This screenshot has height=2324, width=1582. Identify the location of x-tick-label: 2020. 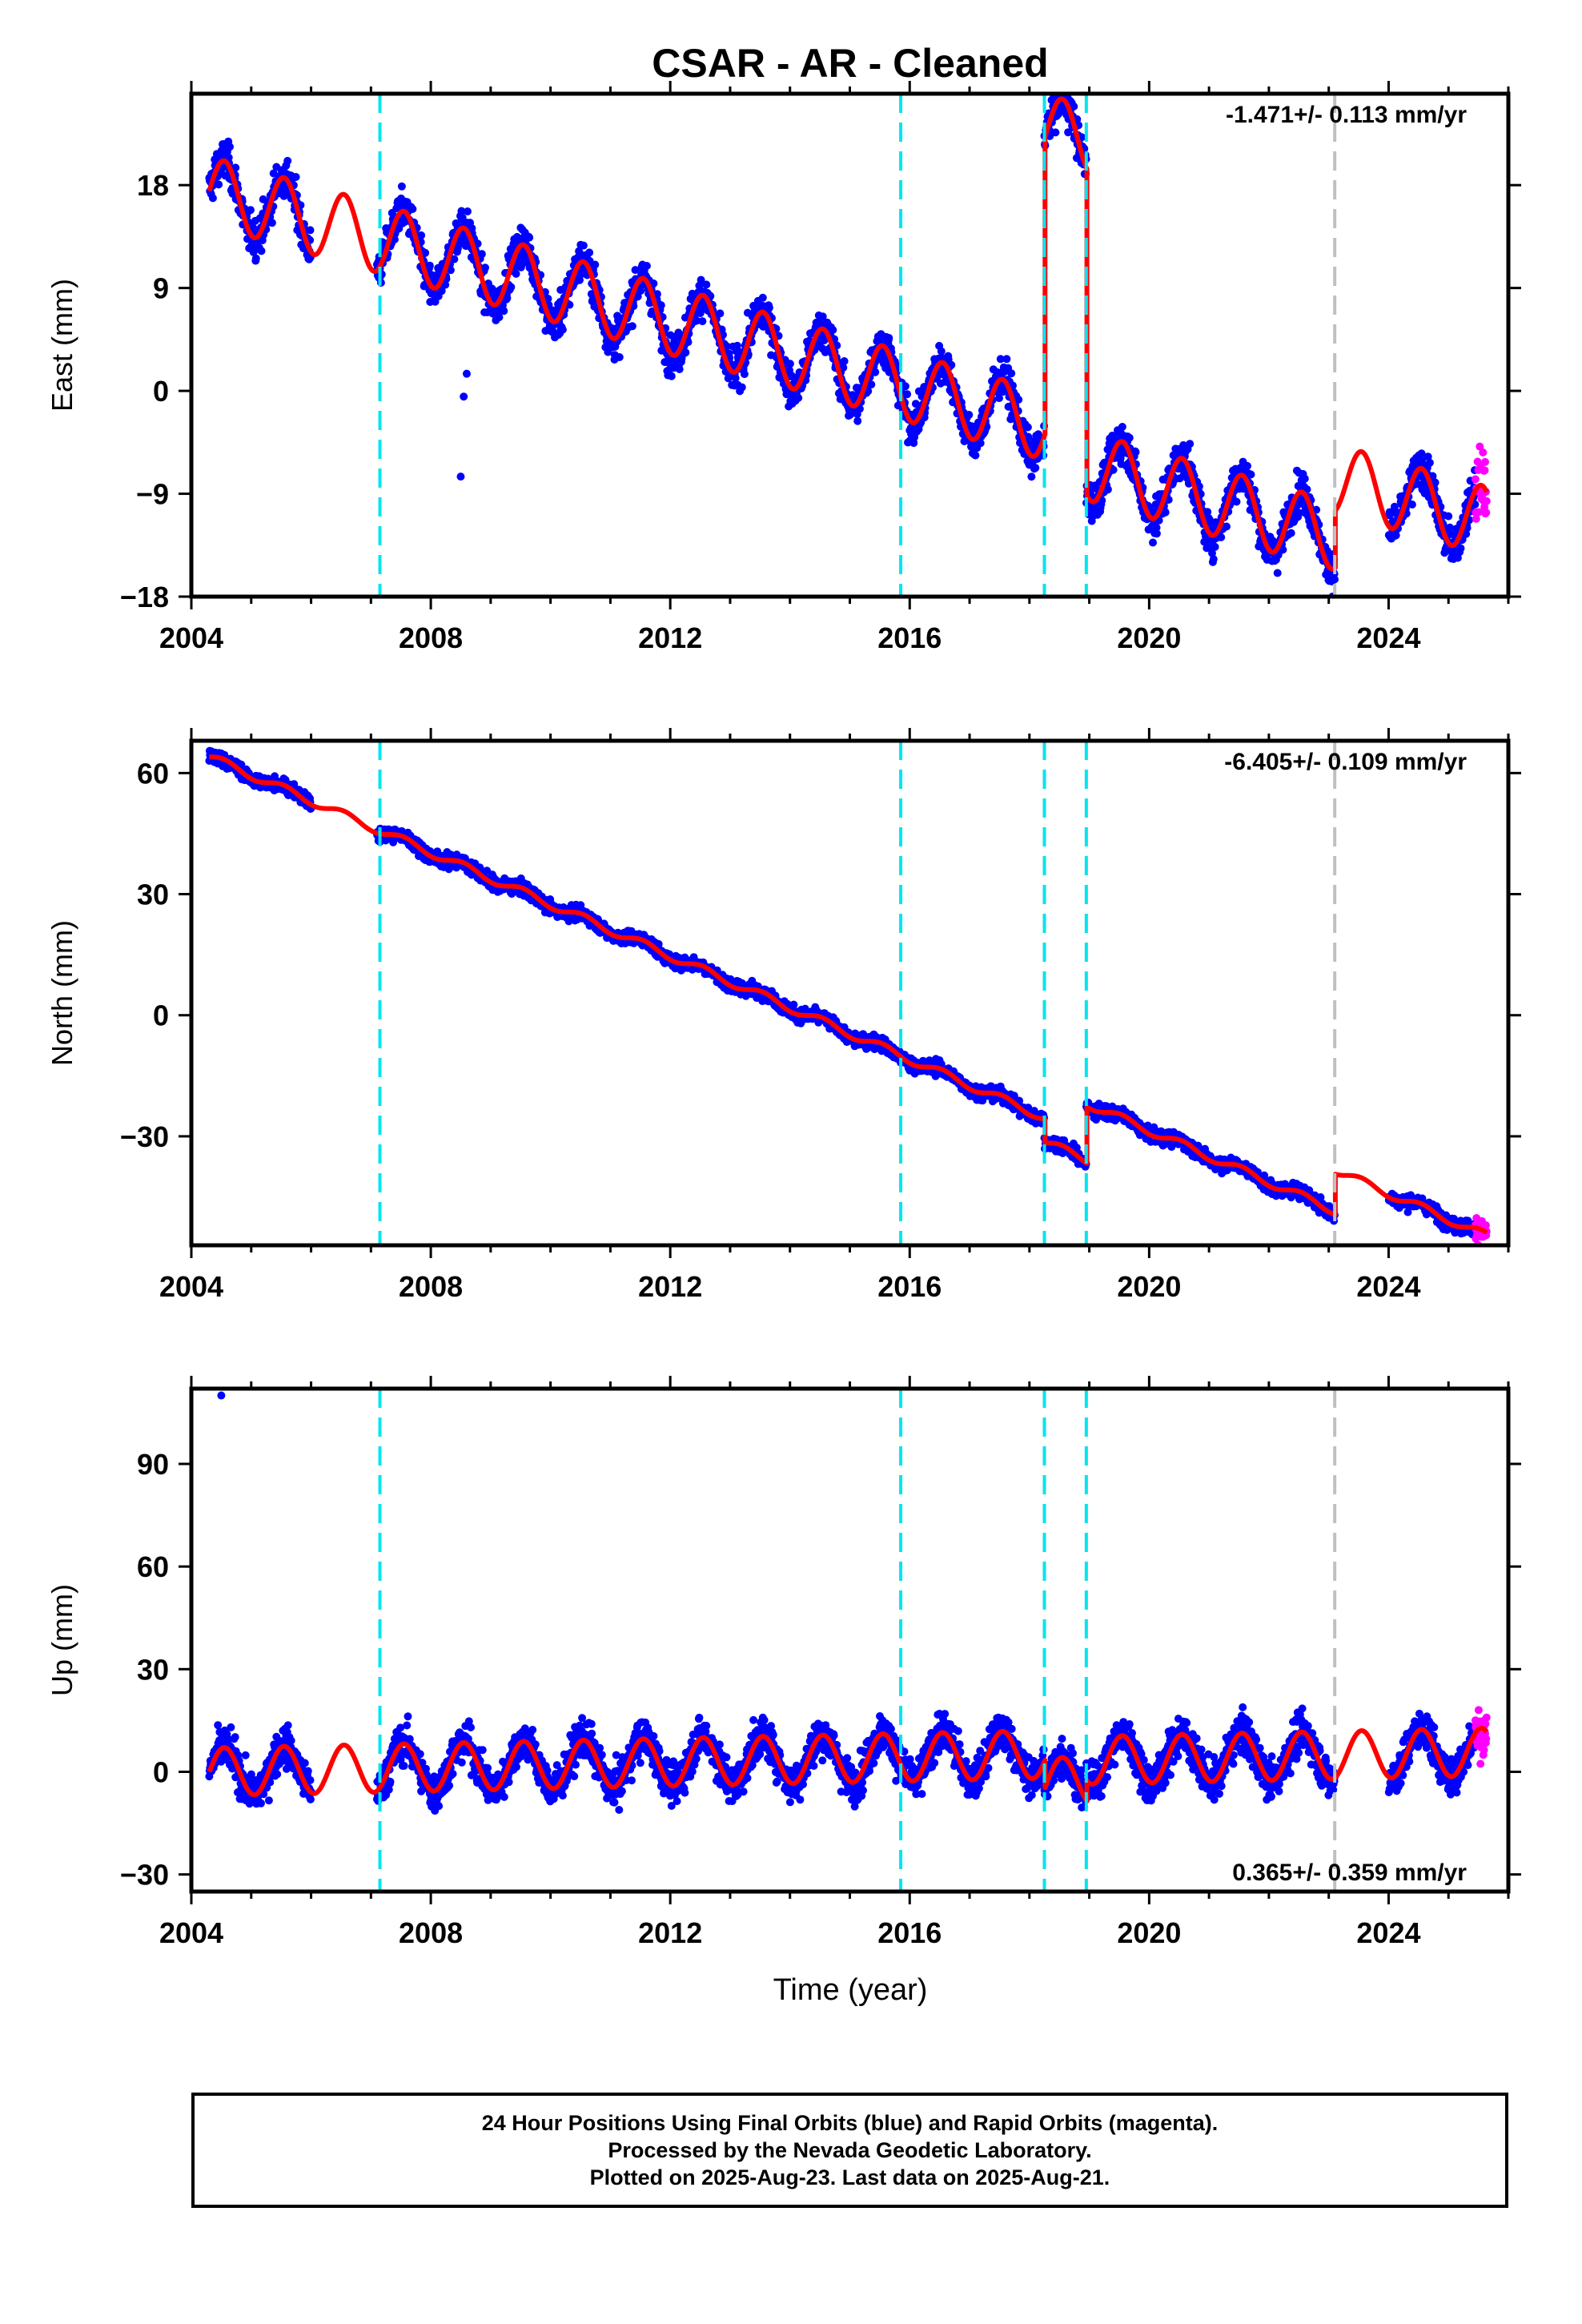
(1149, 637).